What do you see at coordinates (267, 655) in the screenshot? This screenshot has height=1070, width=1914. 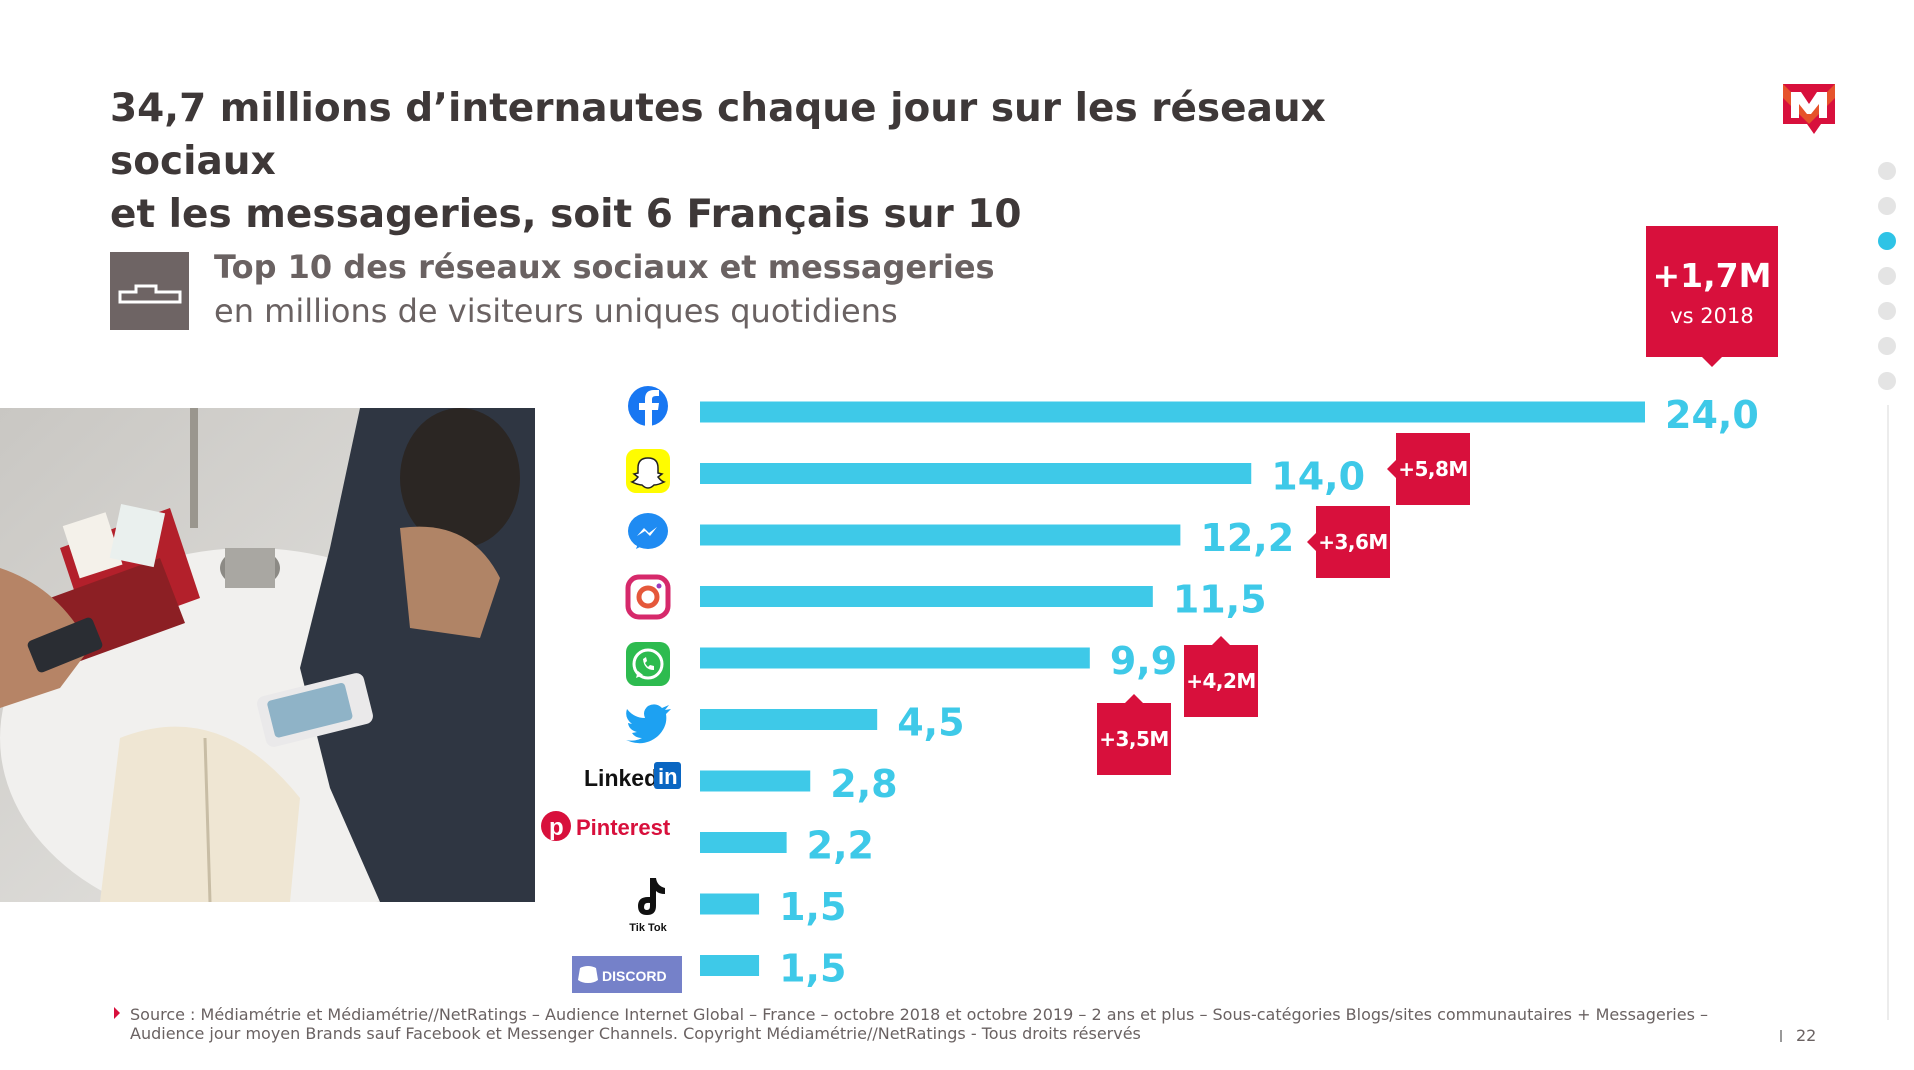 I see `photo-people-with-phones` at bounding box center [267, 655].